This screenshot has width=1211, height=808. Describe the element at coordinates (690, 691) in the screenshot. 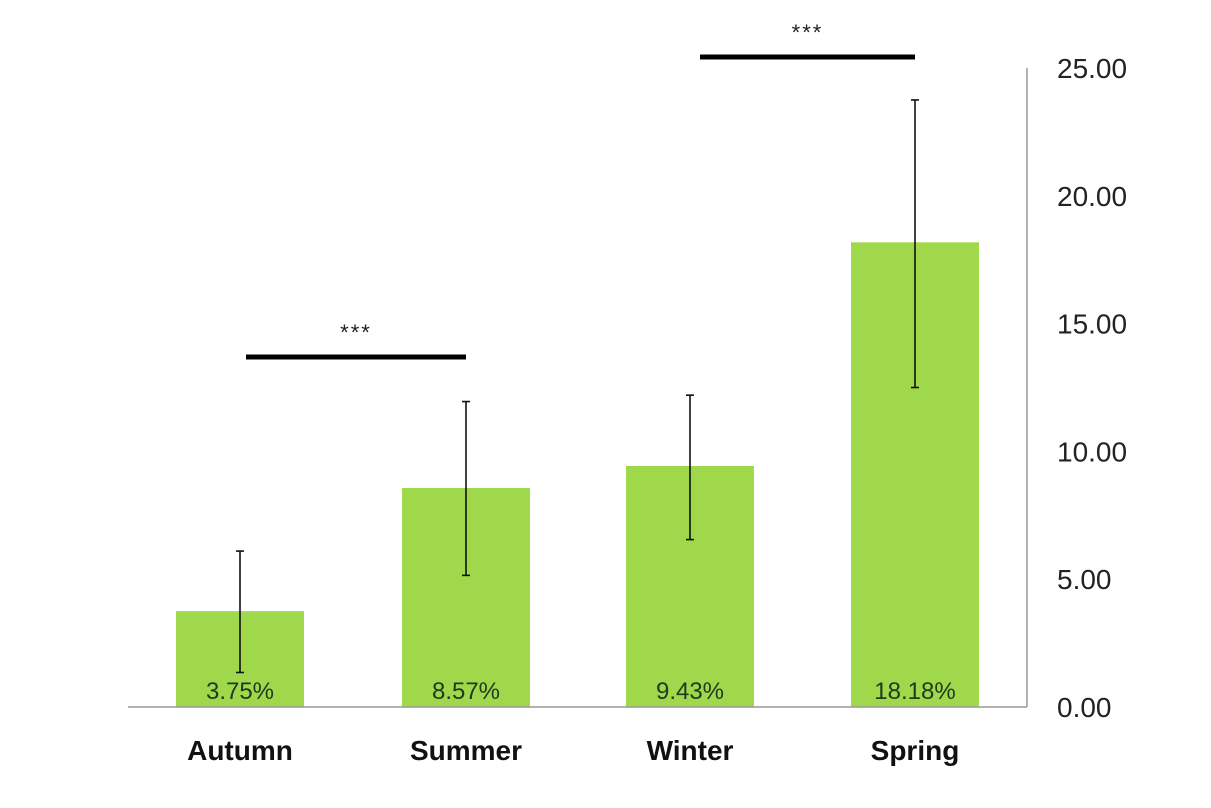

I see `data-label-winter: 9.43%` at that location.